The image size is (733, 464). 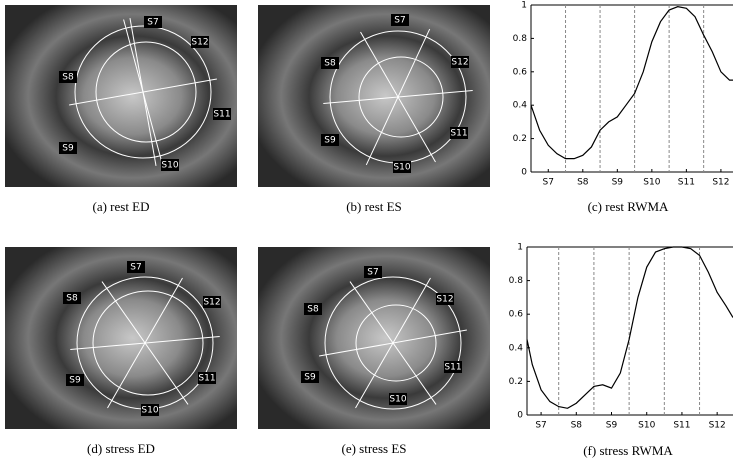 What do you see at coordinates (628, 206) in the screenshot?
I see `caption: (c) rest RWMA` at bounding box center [628, 206].